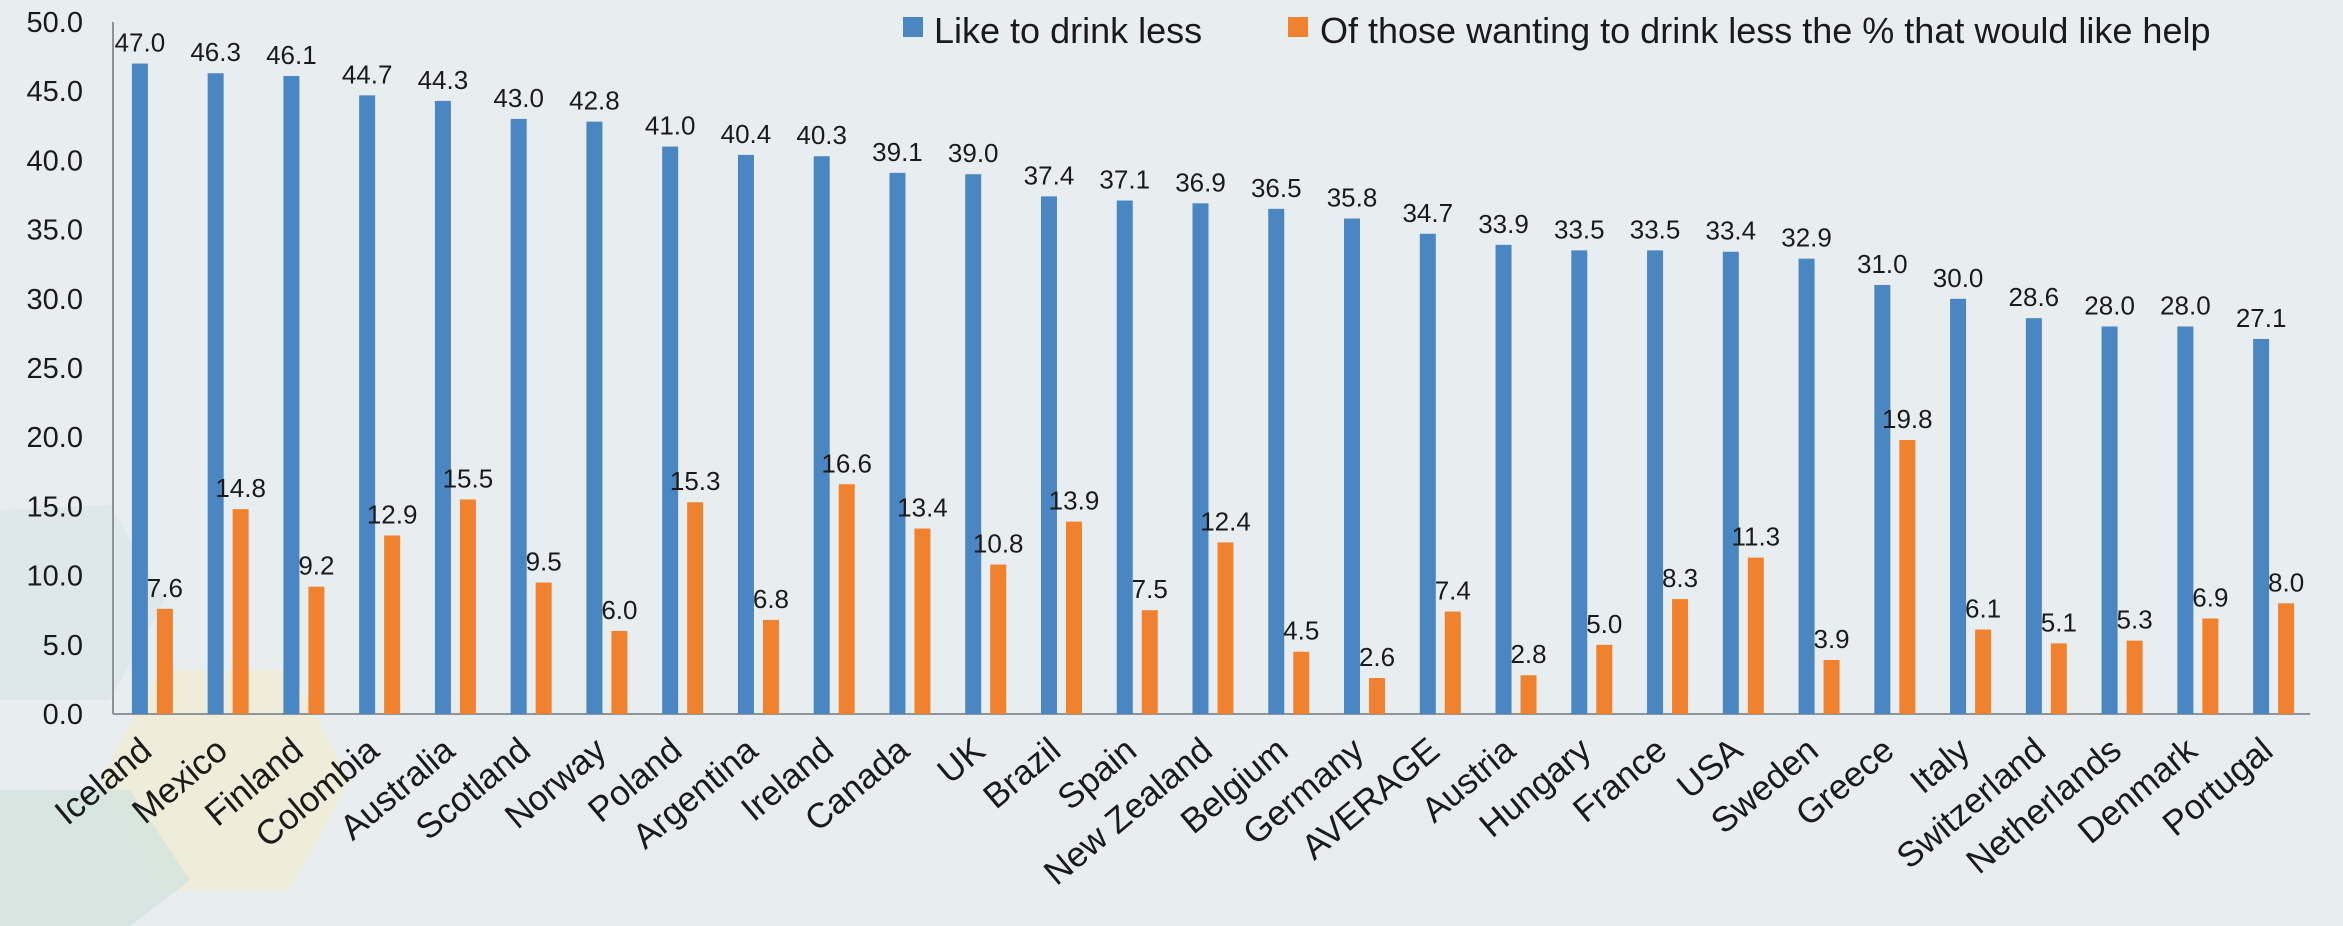  Describe the element at coordinates (695, 481) in the screenshot. I see `data-label: 15.3` at that location.